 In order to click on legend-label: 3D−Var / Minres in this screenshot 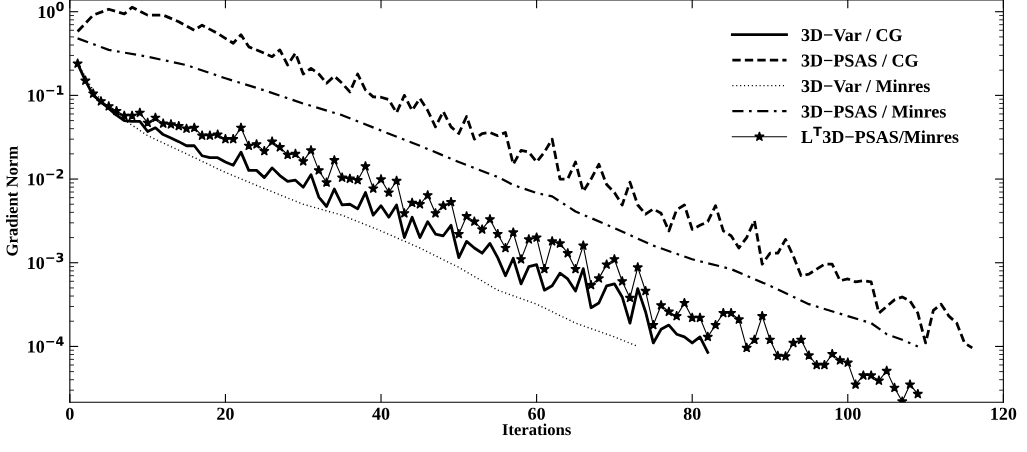, I will do `click(865, 86)`.